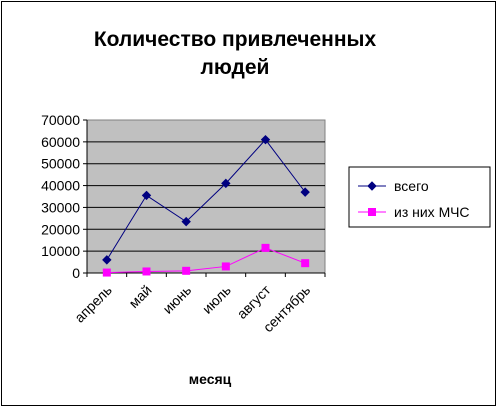 The width and height of the screenshot is (499, 409). I want to click on legend-label: из них МЧС, so click(432, 212).